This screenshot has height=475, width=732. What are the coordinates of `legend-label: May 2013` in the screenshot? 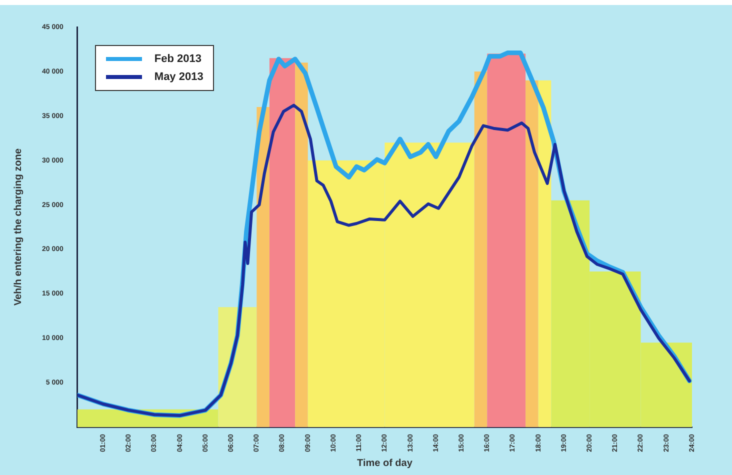 It's located at (179, 77).